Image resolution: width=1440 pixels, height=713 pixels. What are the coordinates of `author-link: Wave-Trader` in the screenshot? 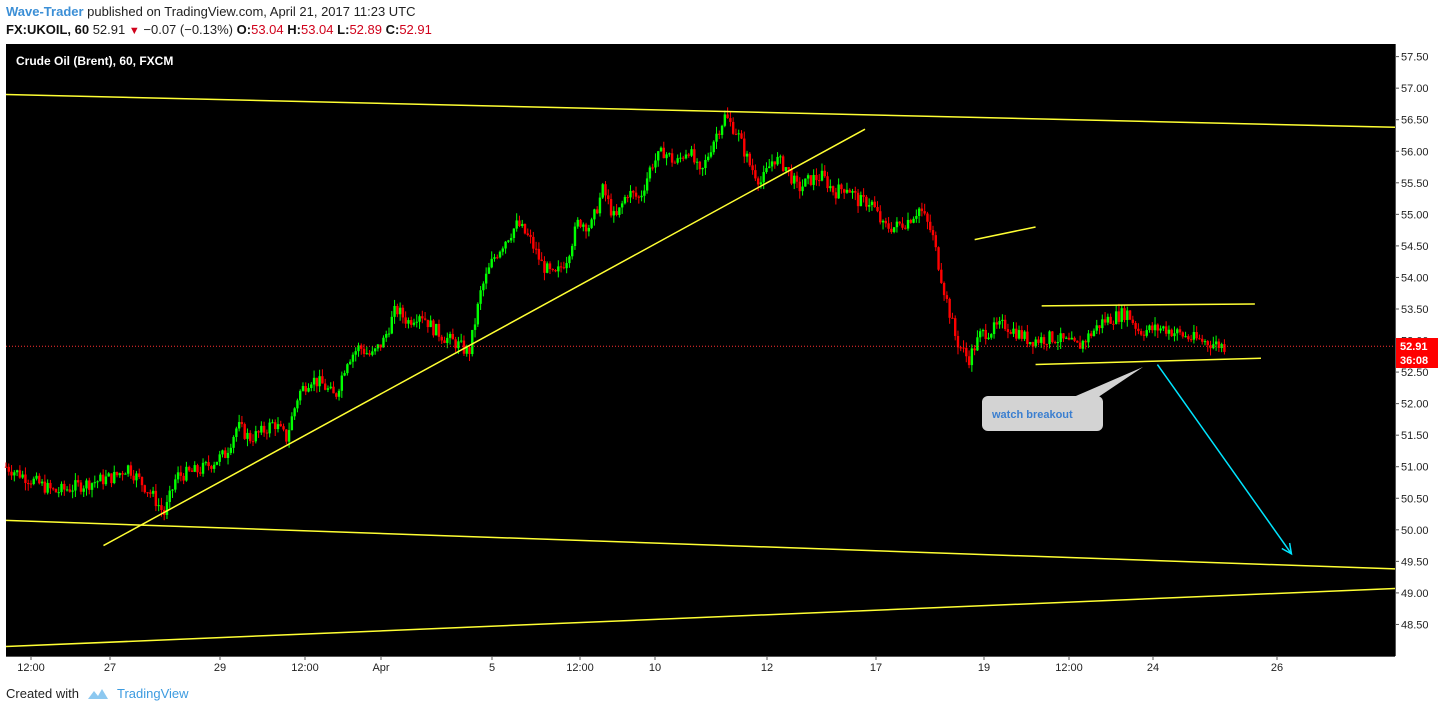 It's located at (45, 11).